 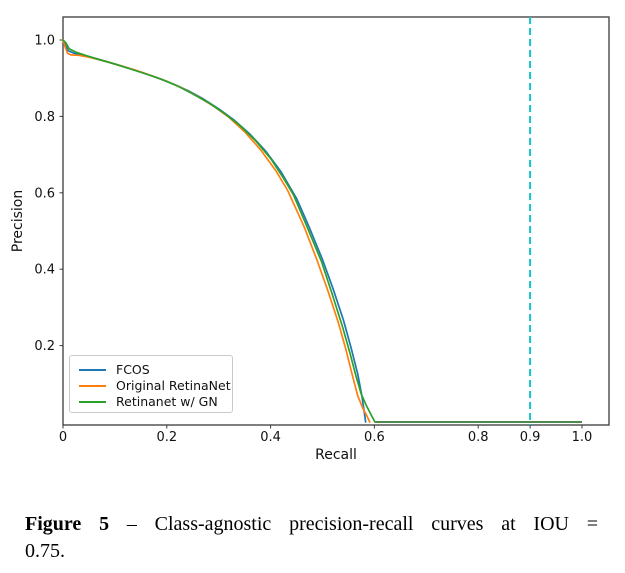 What do you see at coordinates (530, 437) in the screenshot?
I see `x-tick-label: 0.9` at bounding box center [530, 437].